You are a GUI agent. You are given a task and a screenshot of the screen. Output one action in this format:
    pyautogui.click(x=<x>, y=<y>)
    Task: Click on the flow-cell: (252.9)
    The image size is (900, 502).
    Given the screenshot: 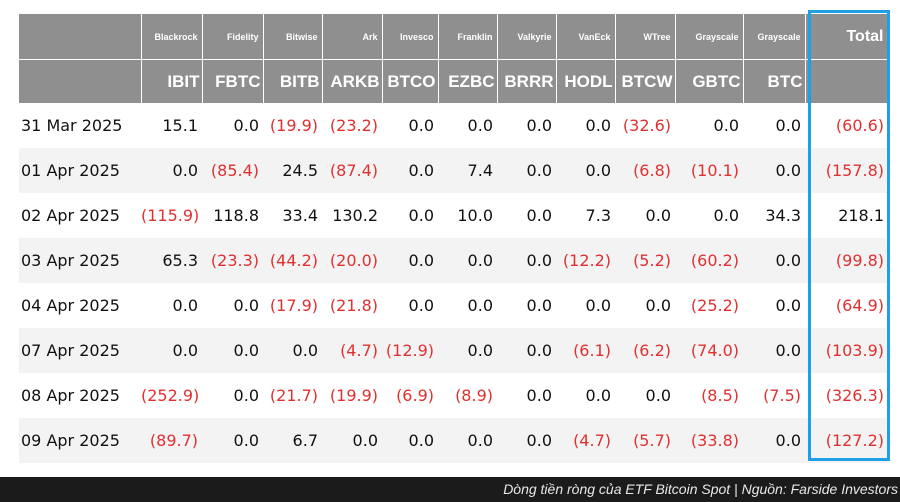 What is the action you would take?
    pyautogui.click(x=171, y=395)
    